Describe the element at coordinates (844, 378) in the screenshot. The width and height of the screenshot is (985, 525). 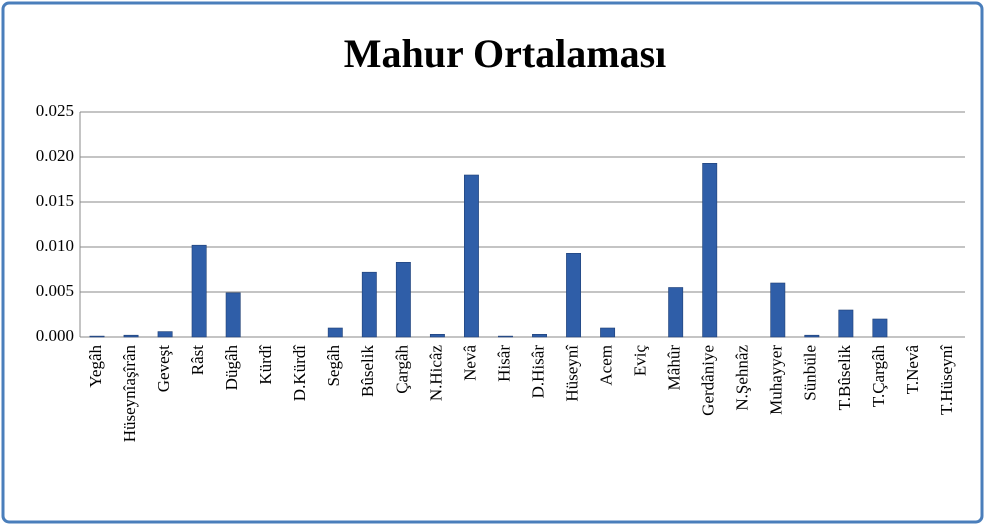
I see `x-tick-label: T.Bûselik` at that location.